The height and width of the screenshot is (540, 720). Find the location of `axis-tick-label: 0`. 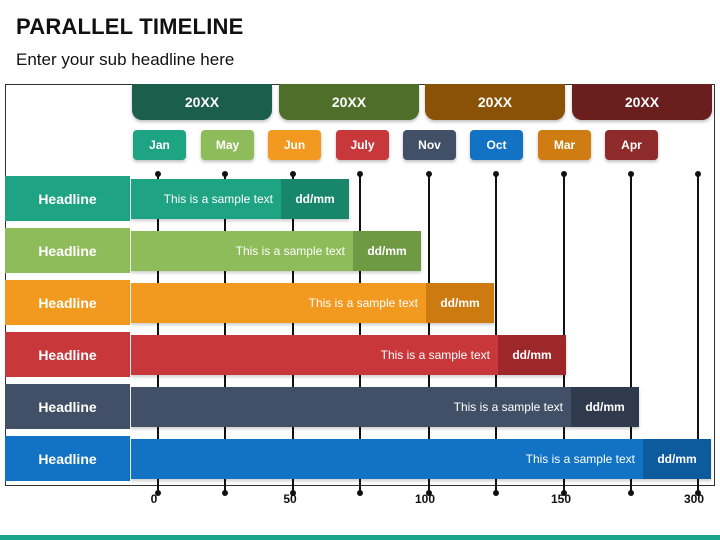

axis-tick-label: 0 is located at coordinates (154, 499).